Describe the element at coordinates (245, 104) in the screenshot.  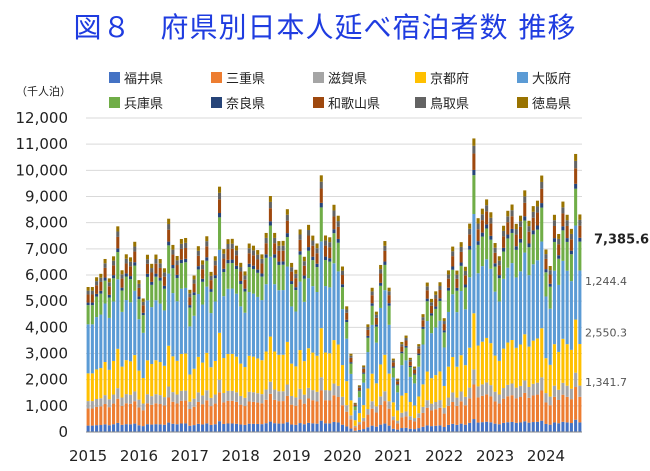
I see `legend-label: 奈良県` at that location.